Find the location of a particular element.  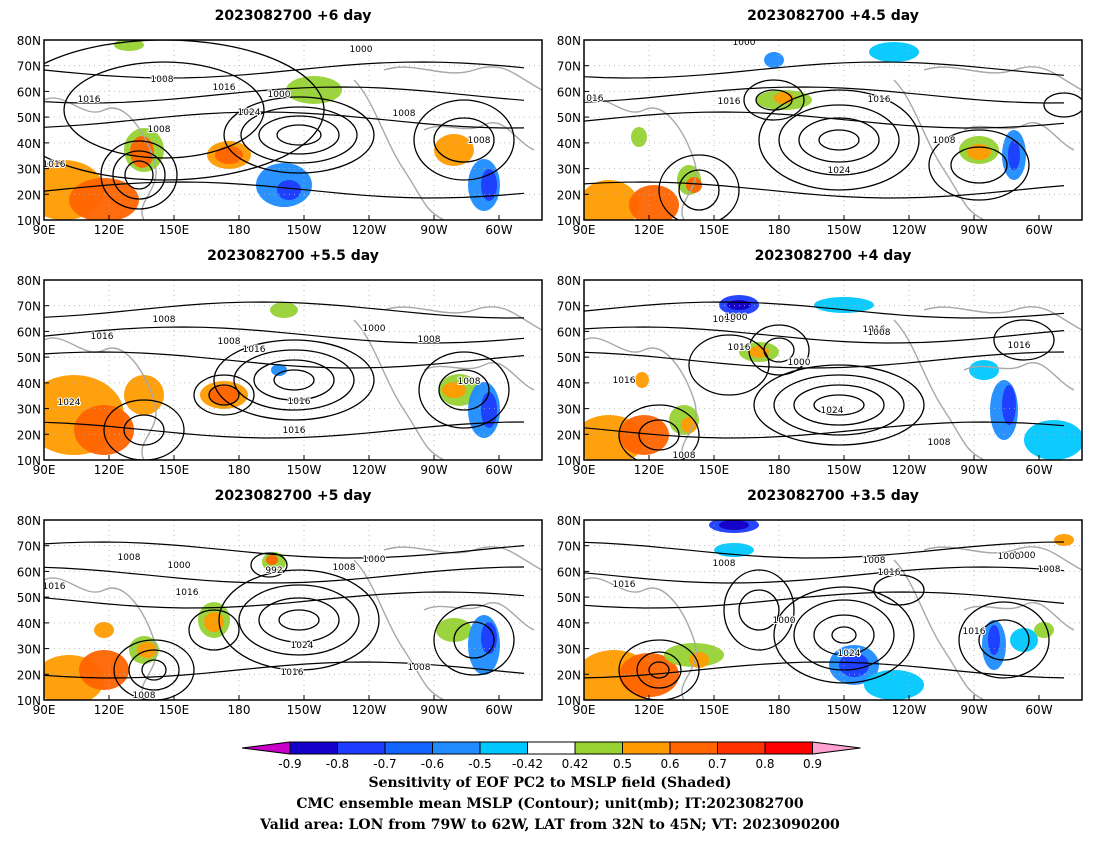

colorbar-label: 0.5 is located at coordinates (622, 764).